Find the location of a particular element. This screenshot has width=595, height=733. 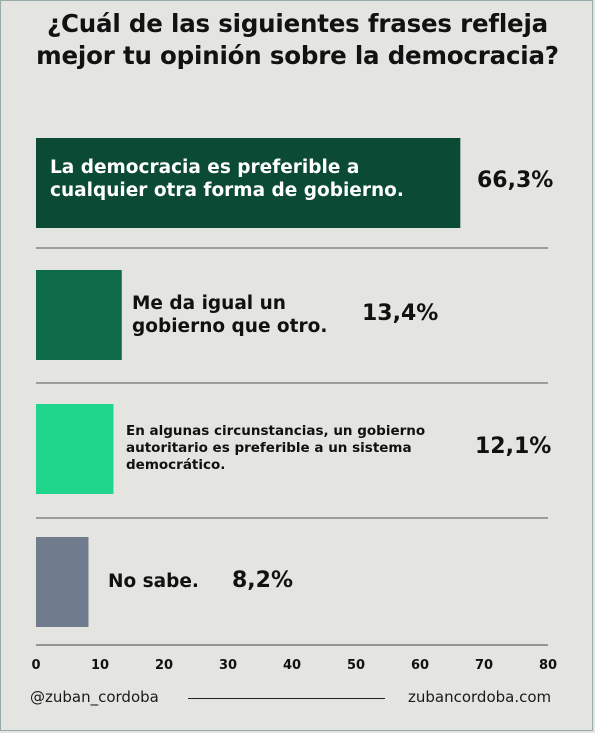

value-label: 8,2% is located at coordinates (263, 580).